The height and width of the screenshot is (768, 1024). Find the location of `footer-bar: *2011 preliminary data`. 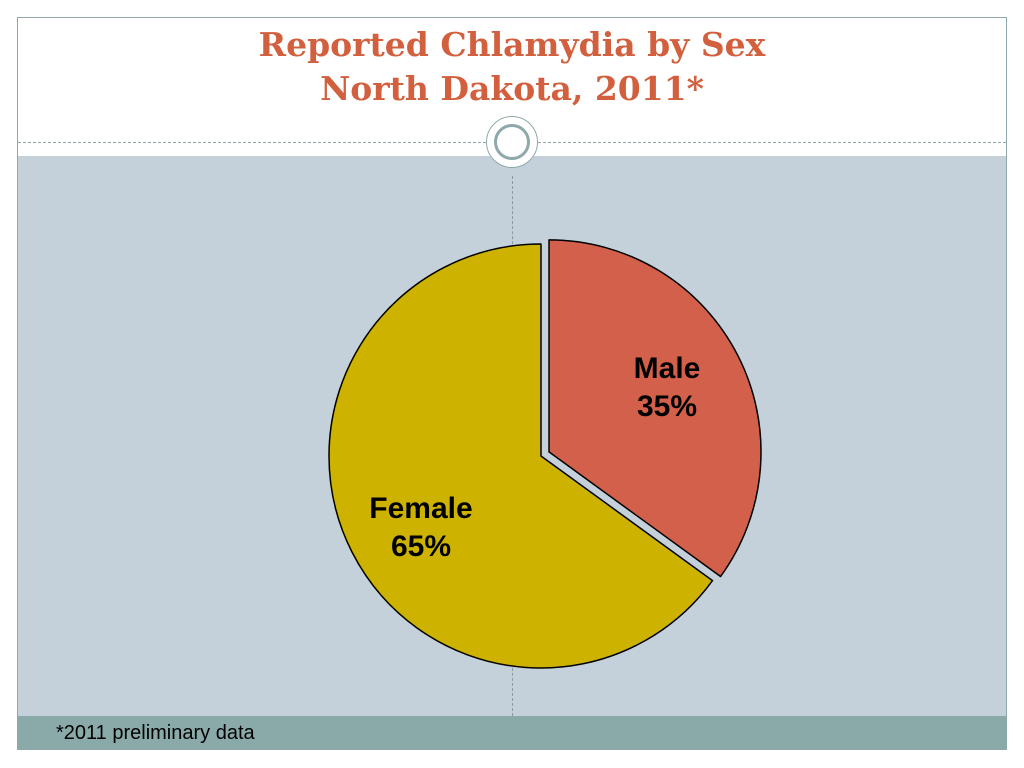

footer-bar: *2011 preliminary data is located at coordinates (512, 732).